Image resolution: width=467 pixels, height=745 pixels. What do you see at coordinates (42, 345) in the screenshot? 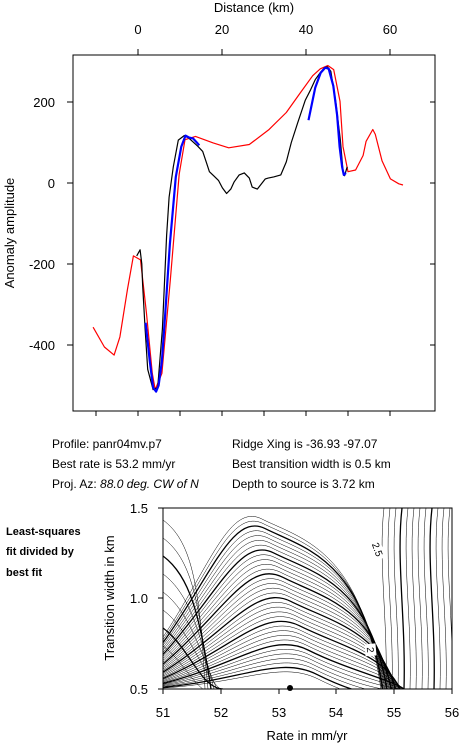
I see `left-tick-label-minus400: -400` at bounding box center [42, 345].